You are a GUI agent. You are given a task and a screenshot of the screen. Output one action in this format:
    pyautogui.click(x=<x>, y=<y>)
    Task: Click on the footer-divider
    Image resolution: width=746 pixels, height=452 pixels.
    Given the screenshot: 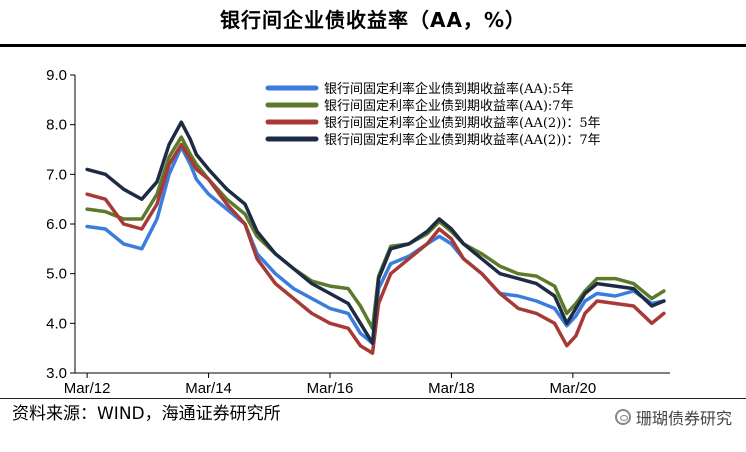 What is the action you would take?
    pyautogui.click(x=373, y=398)
    